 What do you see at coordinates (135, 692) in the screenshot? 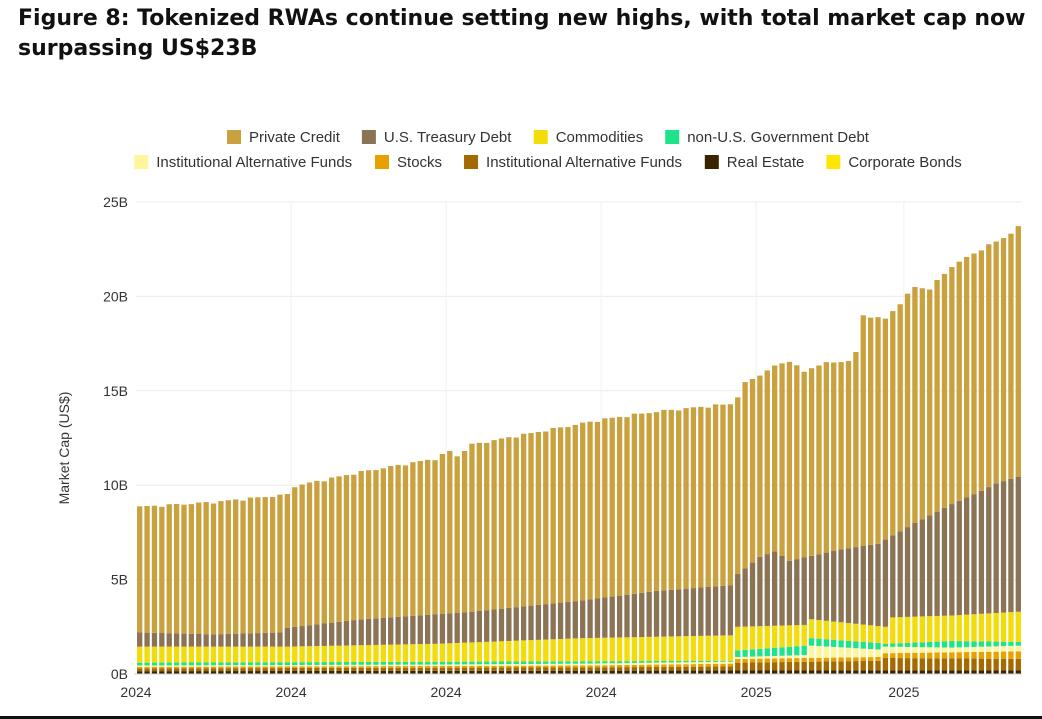
I see `x-tick-label: 2024` at bounding box center [135, 692].